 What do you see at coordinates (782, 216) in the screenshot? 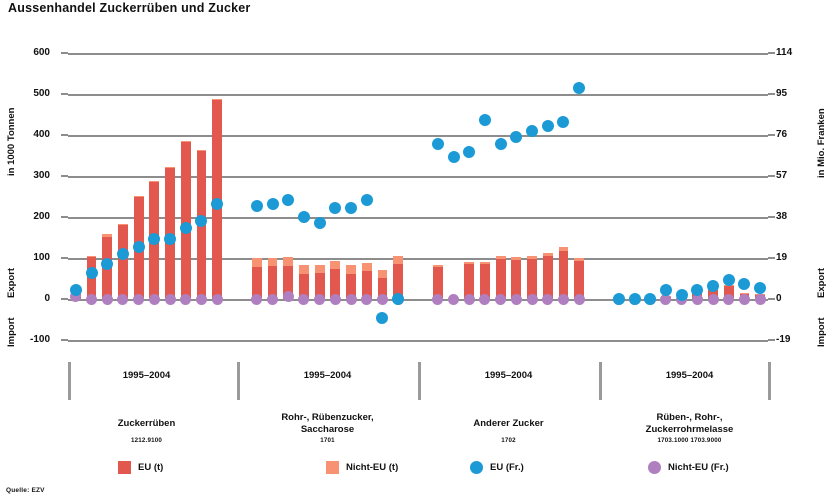
I see `right-tick-label: 38` at bounding box center [782, 216].